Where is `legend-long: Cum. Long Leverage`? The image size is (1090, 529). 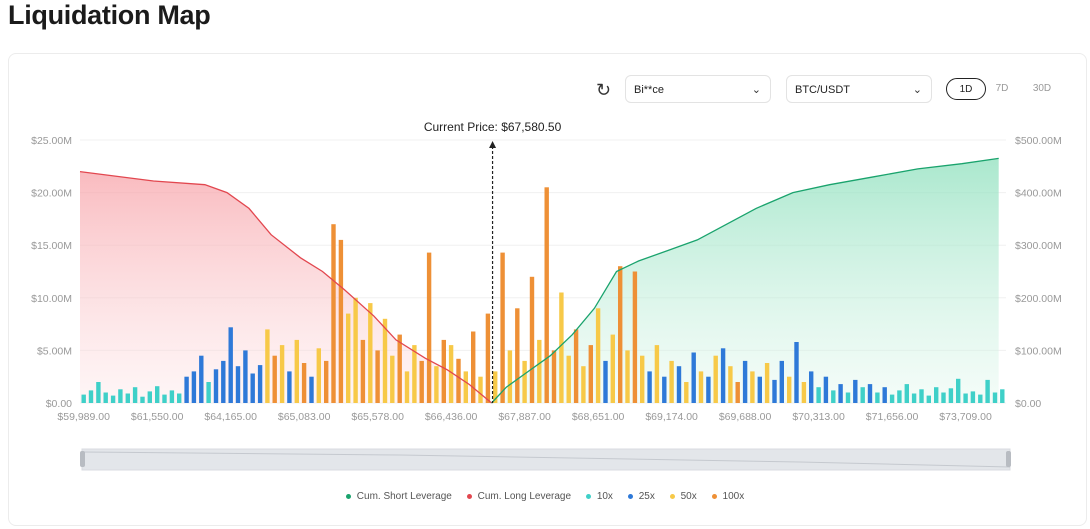 legend-long: Cum. Long Leverage is located at coordinates (518, 496).